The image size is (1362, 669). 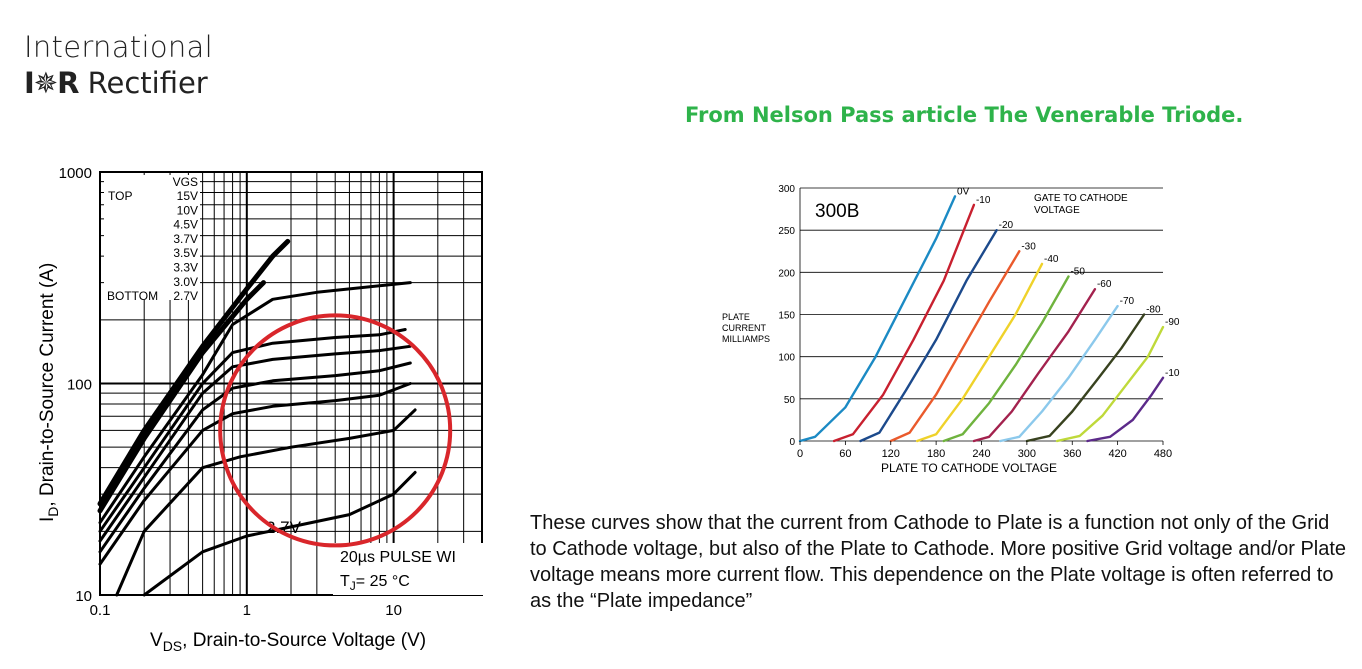 What do you see at coordinates (1172, 322) in the screenshot?
I see `triode-series-label: -90` at bounding box center [1172, 322].